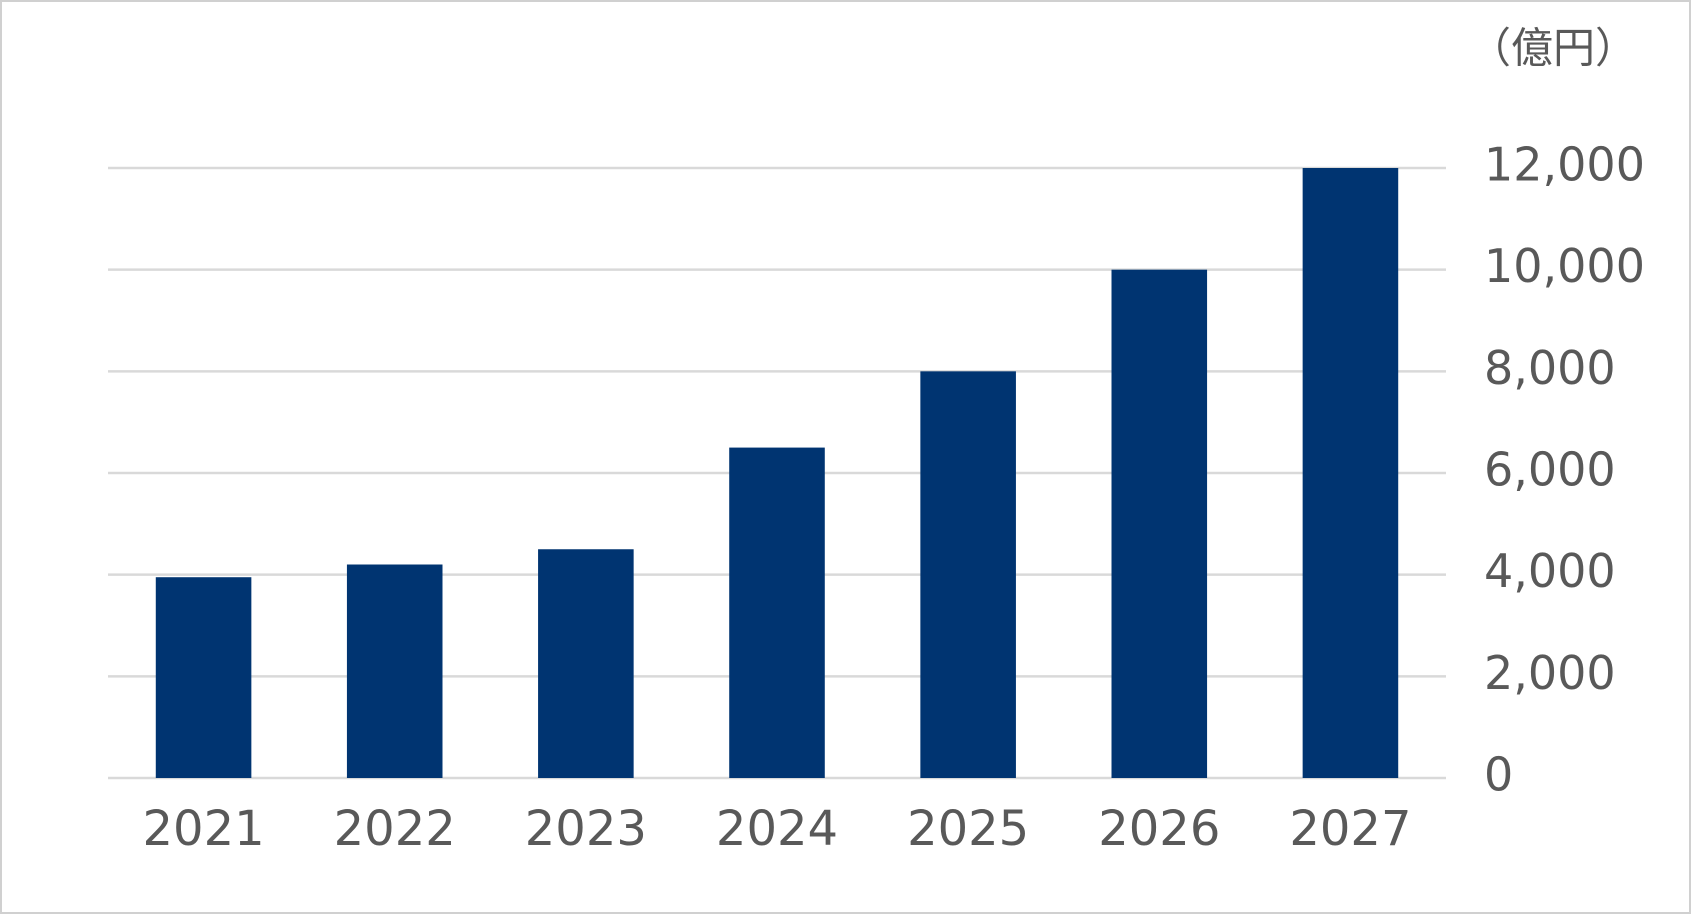  What do you see at coordinates (968, 829) in the screenshot?
I see `x-tick-label: 2025` at bounding box center [968, 829].